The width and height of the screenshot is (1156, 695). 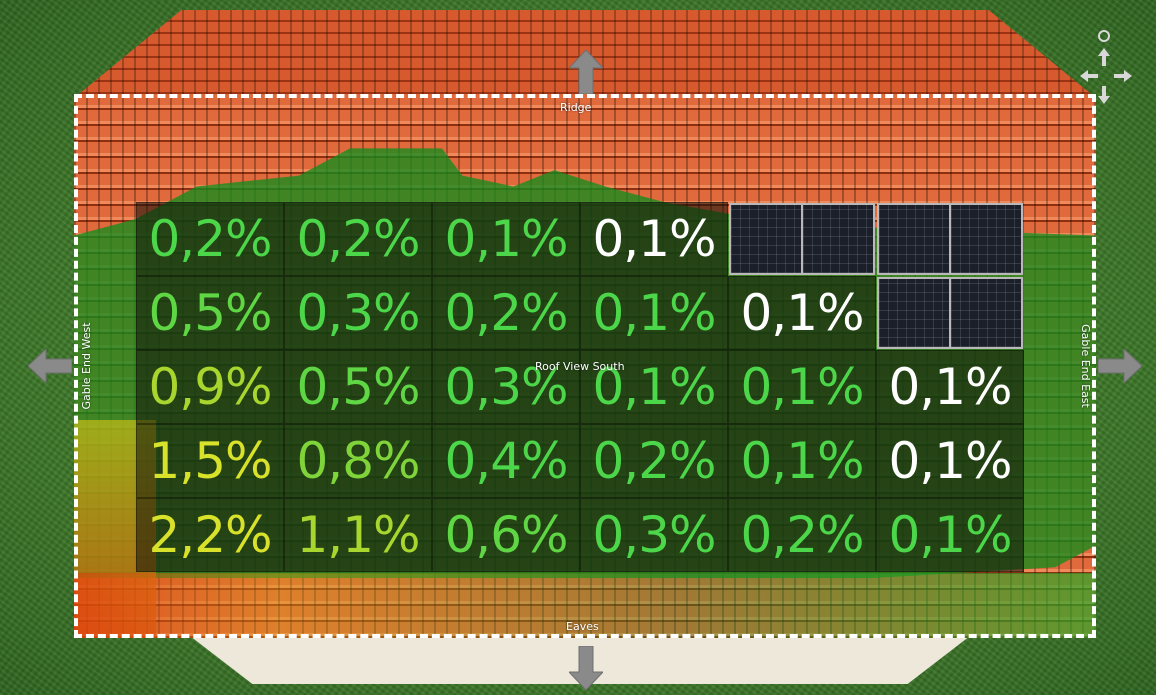 What do you see at coordinates (506, 535) in the screenshot?
I see `shading-cell: 0,6%` at bounding box center [506, 535].